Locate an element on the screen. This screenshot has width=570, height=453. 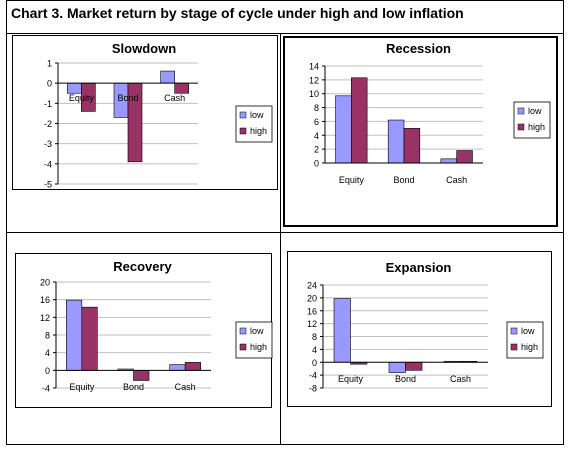
y-tick-label: -5 is located at coordinates (48, 185).